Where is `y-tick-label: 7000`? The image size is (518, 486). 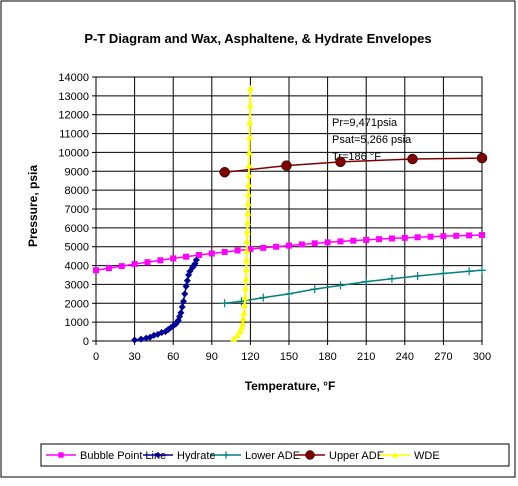 y-tick-label: 7000 is located at coordinates (77, 210).